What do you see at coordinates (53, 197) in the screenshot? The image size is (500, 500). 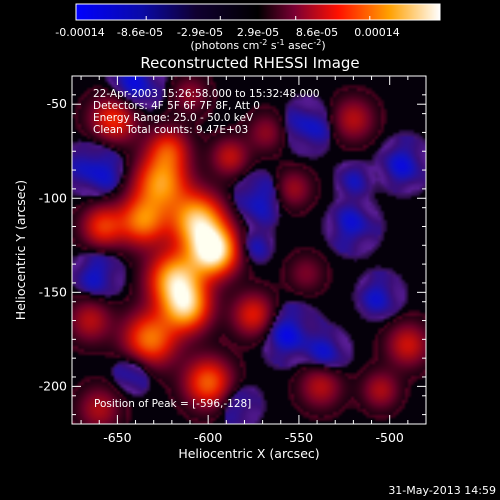 I see `y-tick-label: -100` at bounding box center [53, 197].